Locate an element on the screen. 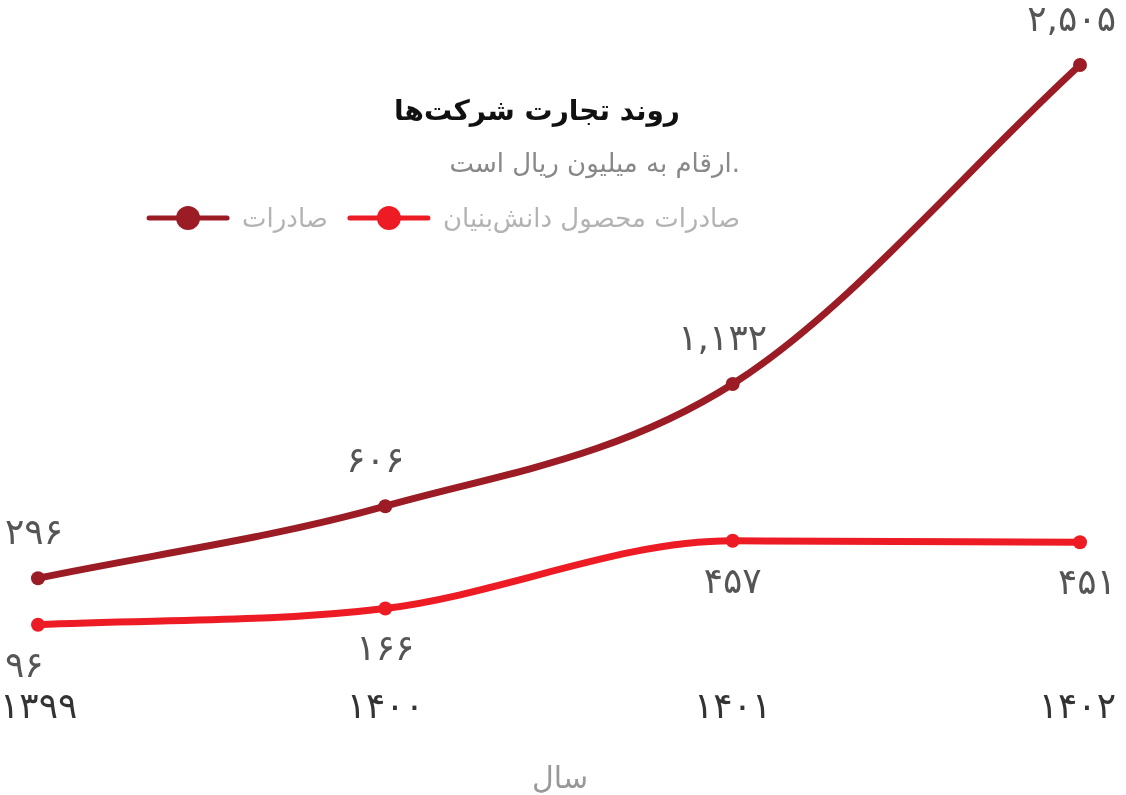 This screenshot has width=1126, height=795. text: ارقام به میلیون ریال است. is located at coordinates (594, 163).